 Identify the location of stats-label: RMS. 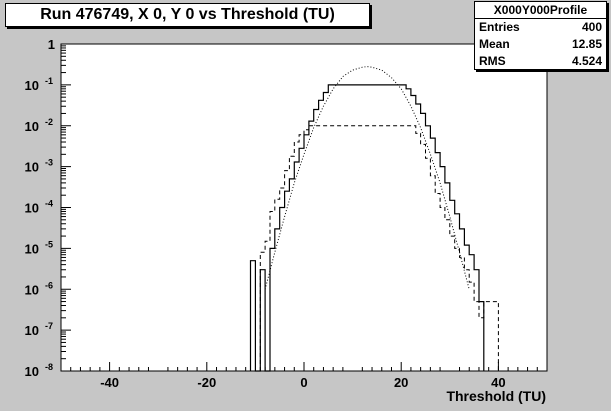
(492, 61).